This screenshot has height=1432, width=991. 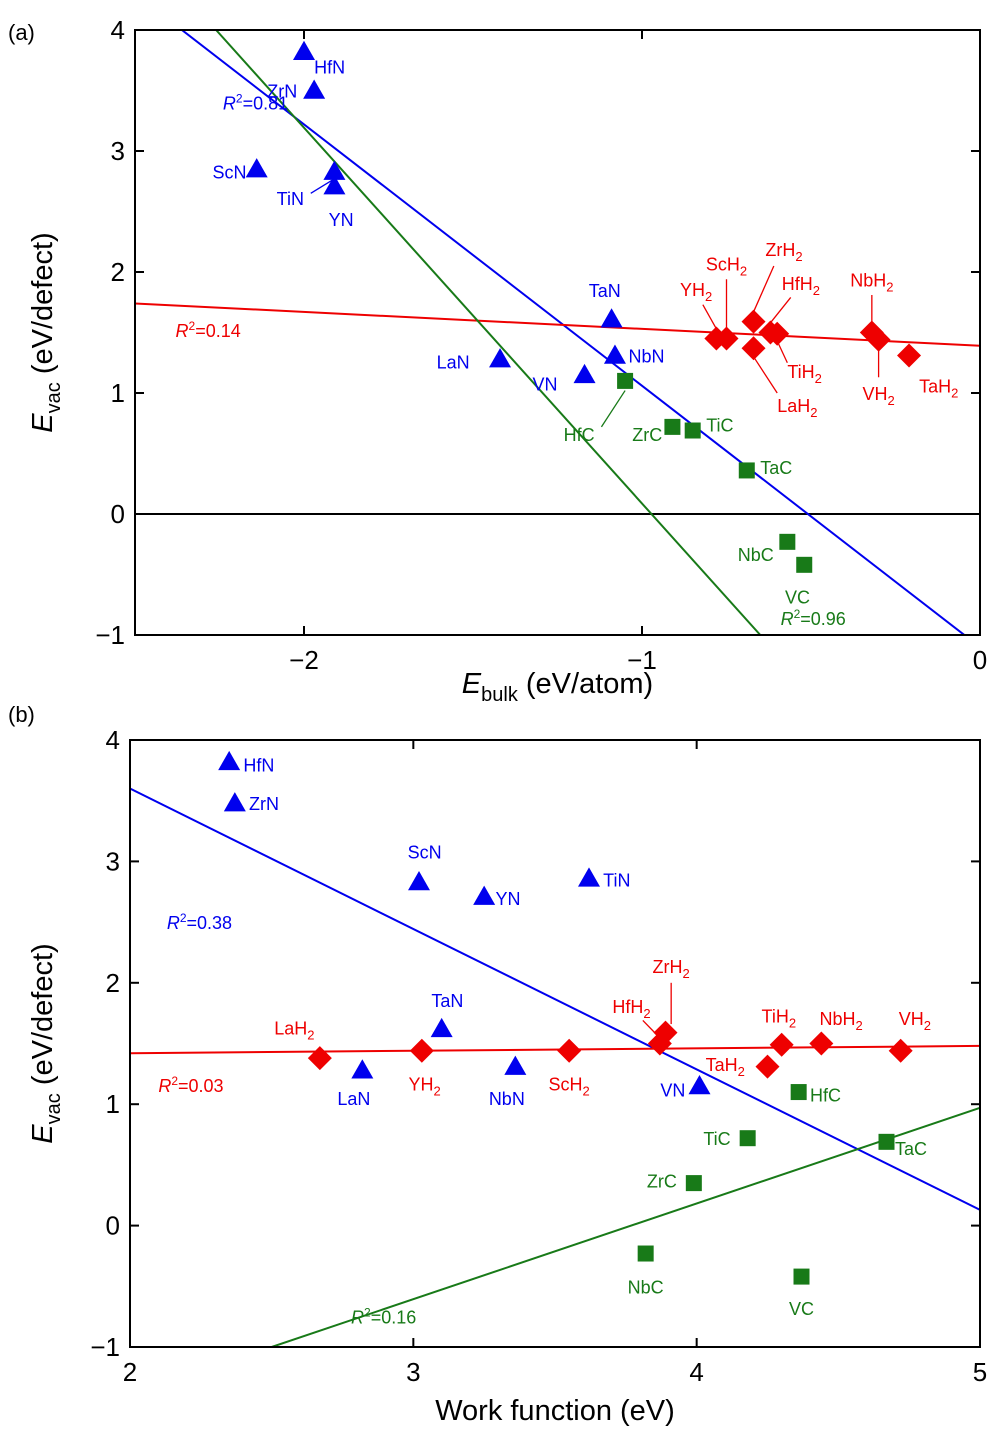 I want to click on x-axis-label: Ebulk (eV/atom), so click(x=557, y=687).